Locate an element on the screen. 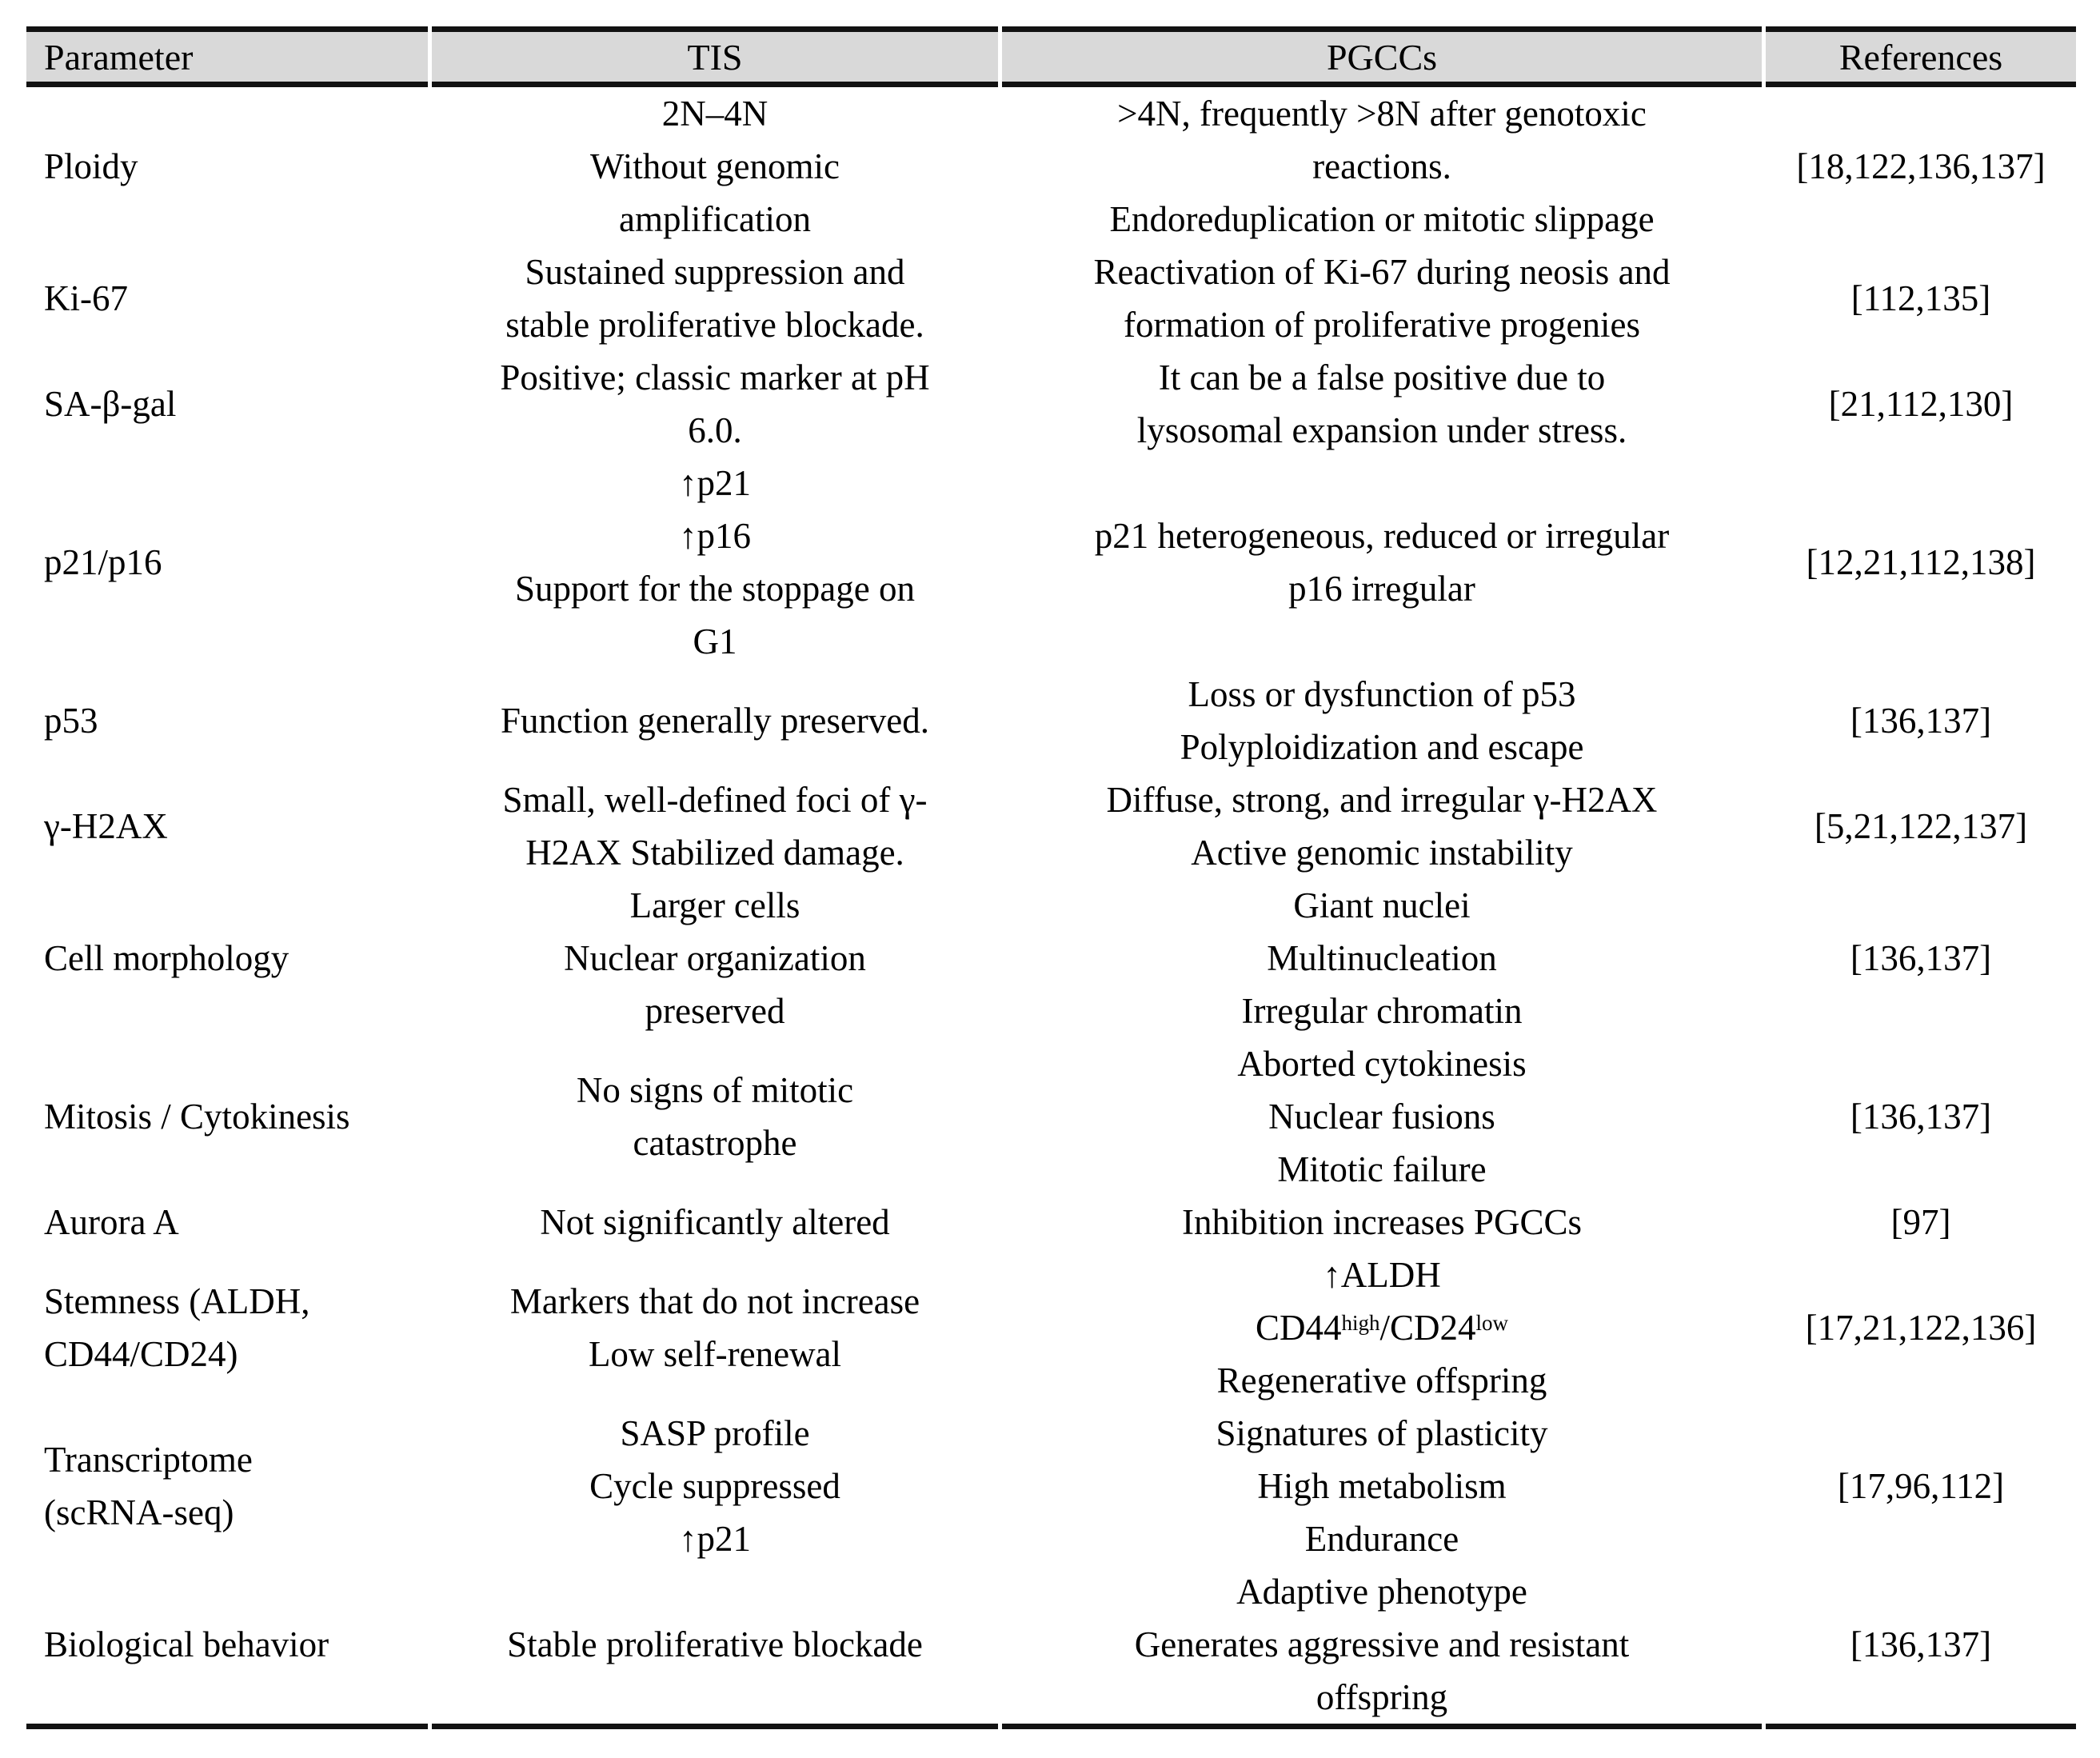 This screenshot has width=2100, height=1758. tis-cell: Function generally preserved. is located at coordinates (715, 721).